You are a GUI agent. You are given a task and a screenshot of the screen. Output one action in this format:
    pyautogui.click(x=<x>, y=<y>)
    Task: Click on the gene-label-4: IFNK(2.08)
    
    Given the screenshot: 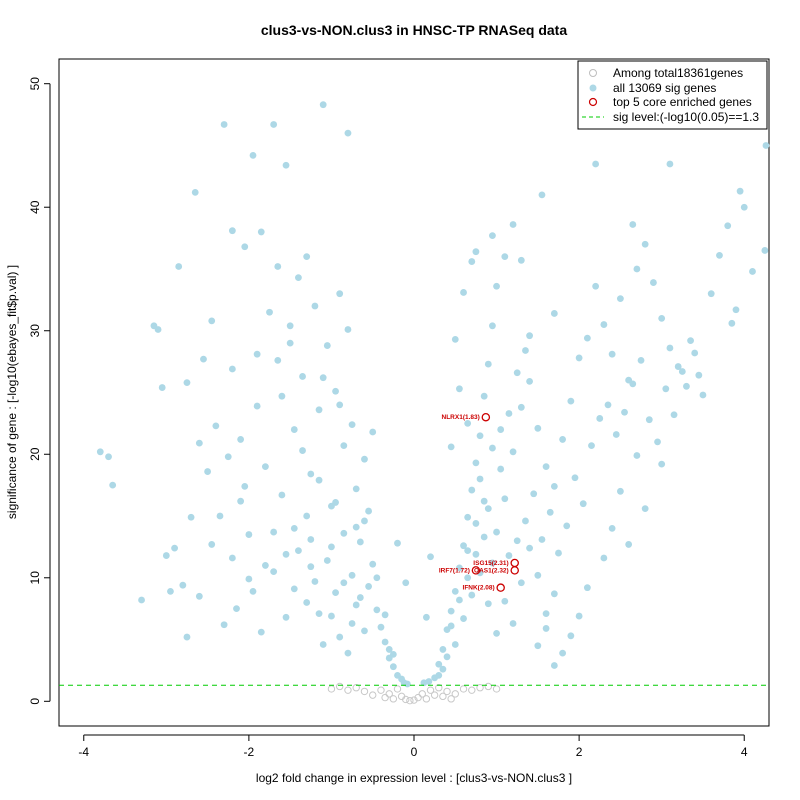 What is the action you would take?
    pyautogui.click(x=479, y=588)
    